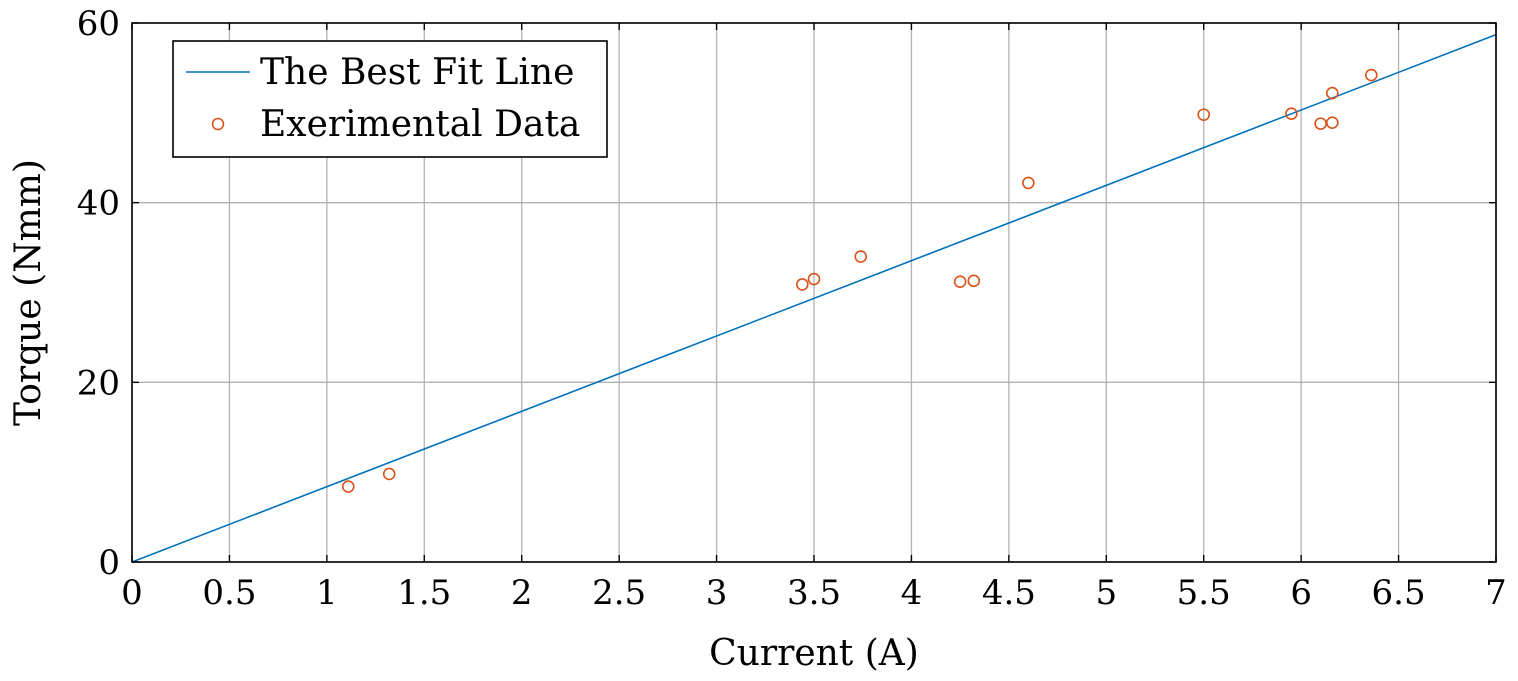 This screenshot has height=681, width=1518. I want to click on legend-label-best-fit-line: The Best Fit Line, so click(417, 72).